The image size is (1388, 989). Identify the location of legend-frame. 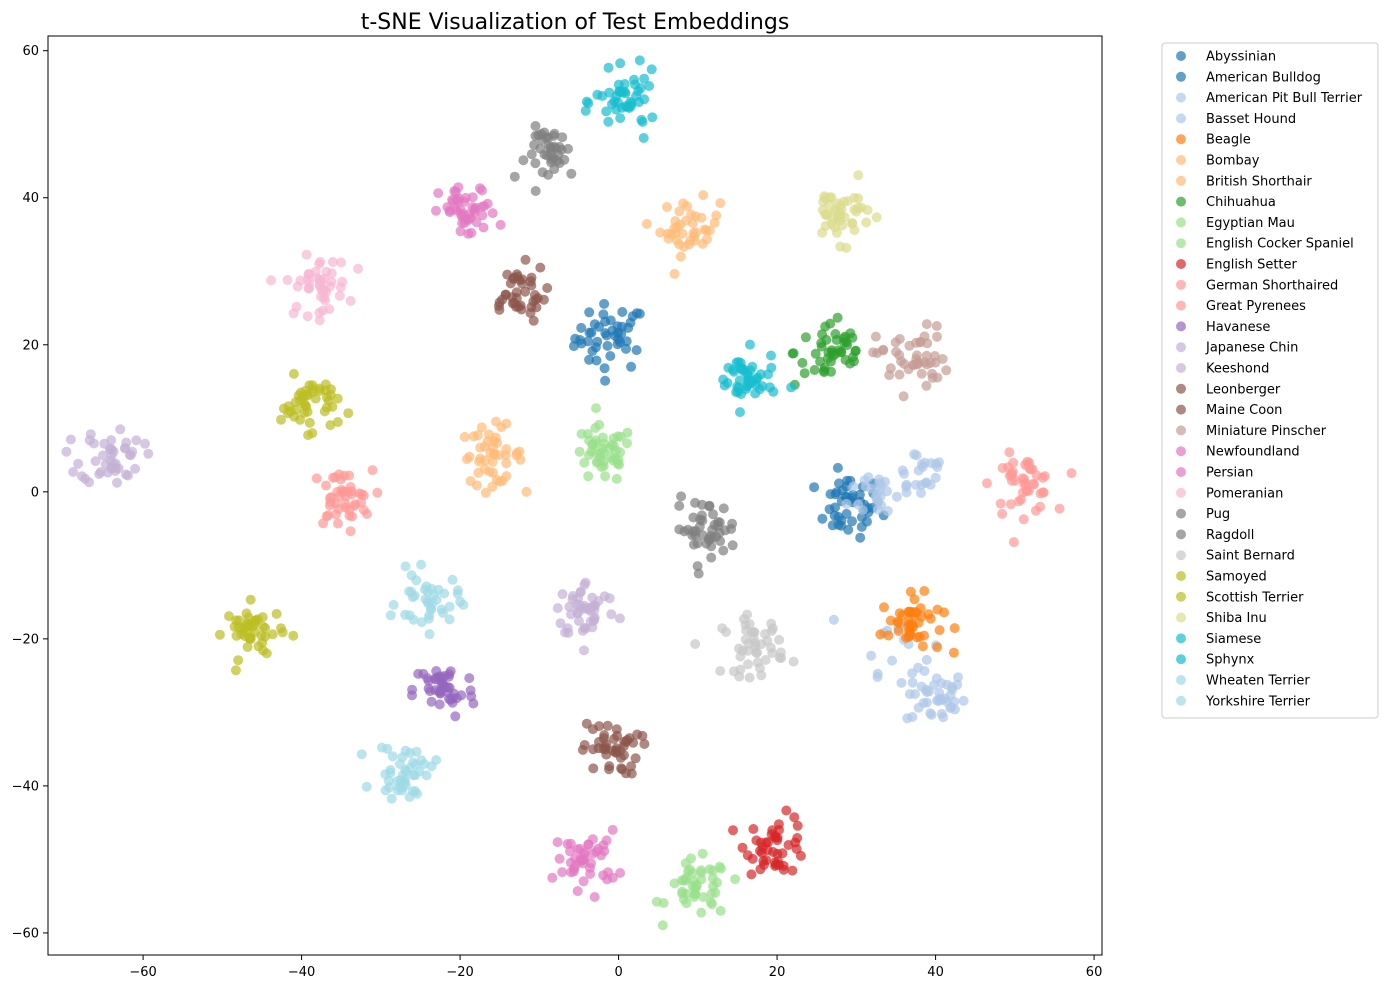
(1270, 380).